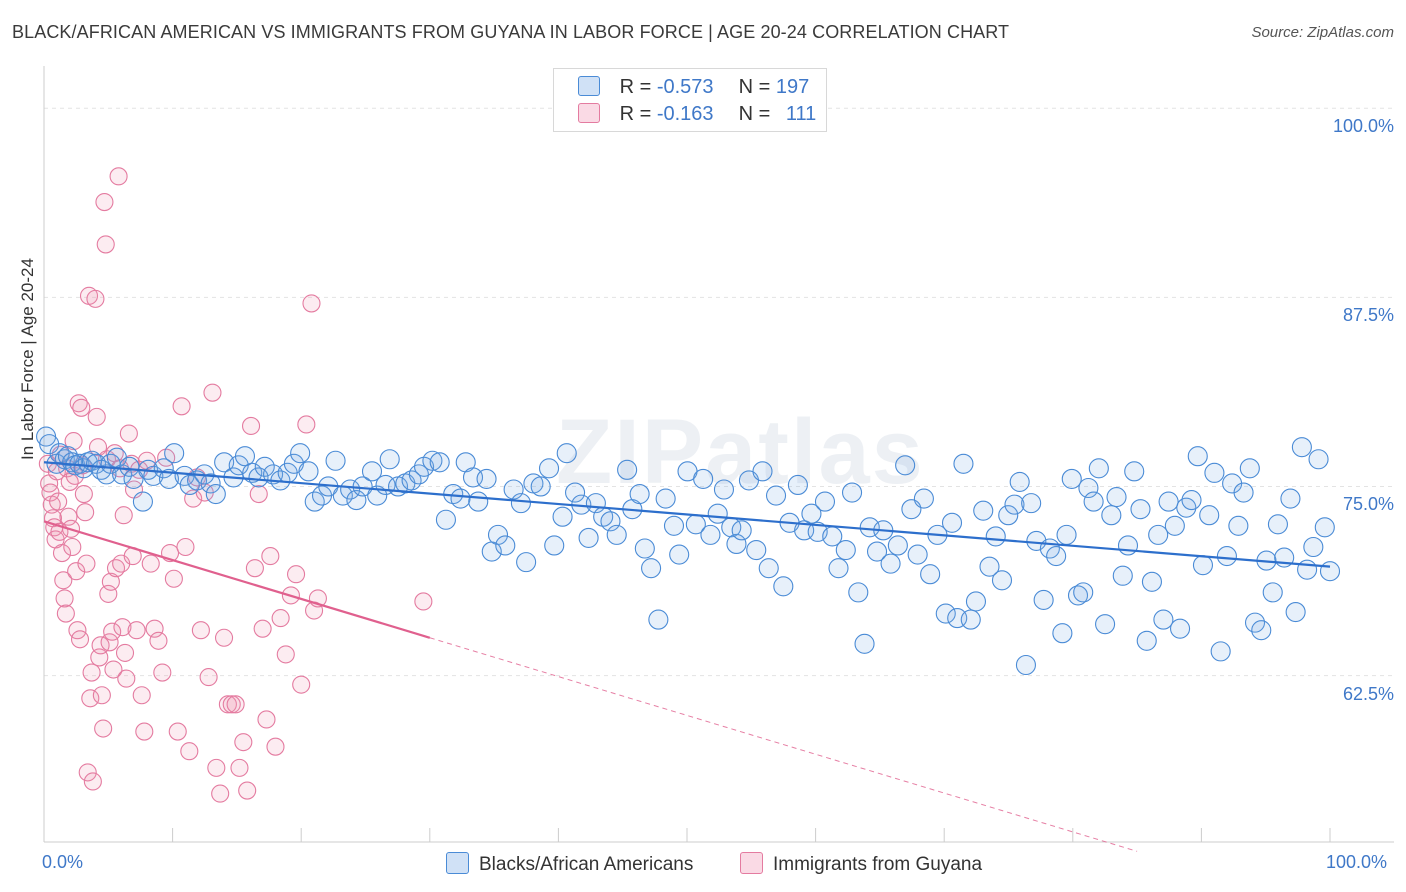 The image size is (1406, 892). Describe the element at coordinates (635, 87) in the screenshot. I see `legend-r-label: R =` at that location.